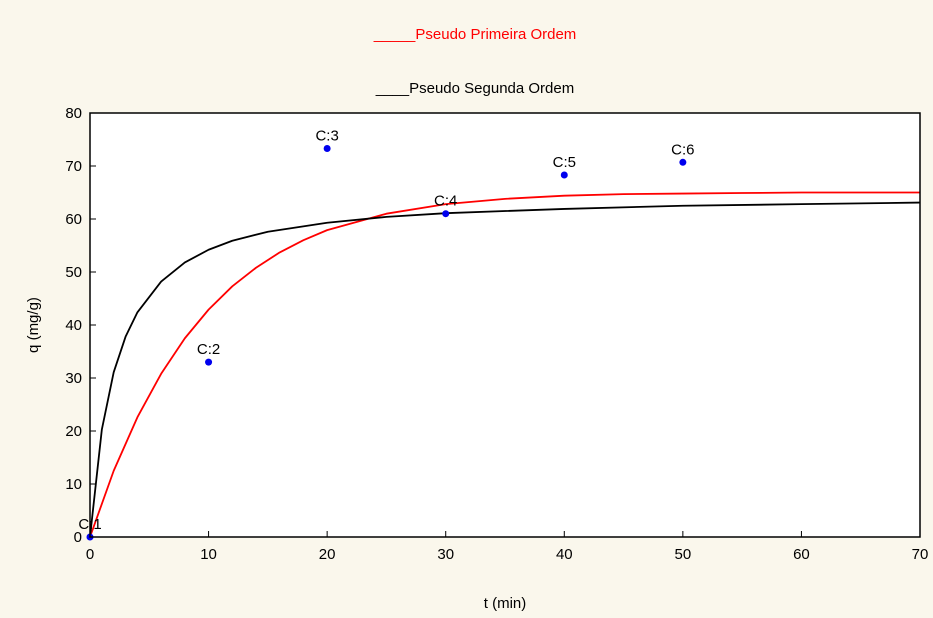 The image size is (933, 618). I want to click on x-tick-label: 60, so click(801, 554).